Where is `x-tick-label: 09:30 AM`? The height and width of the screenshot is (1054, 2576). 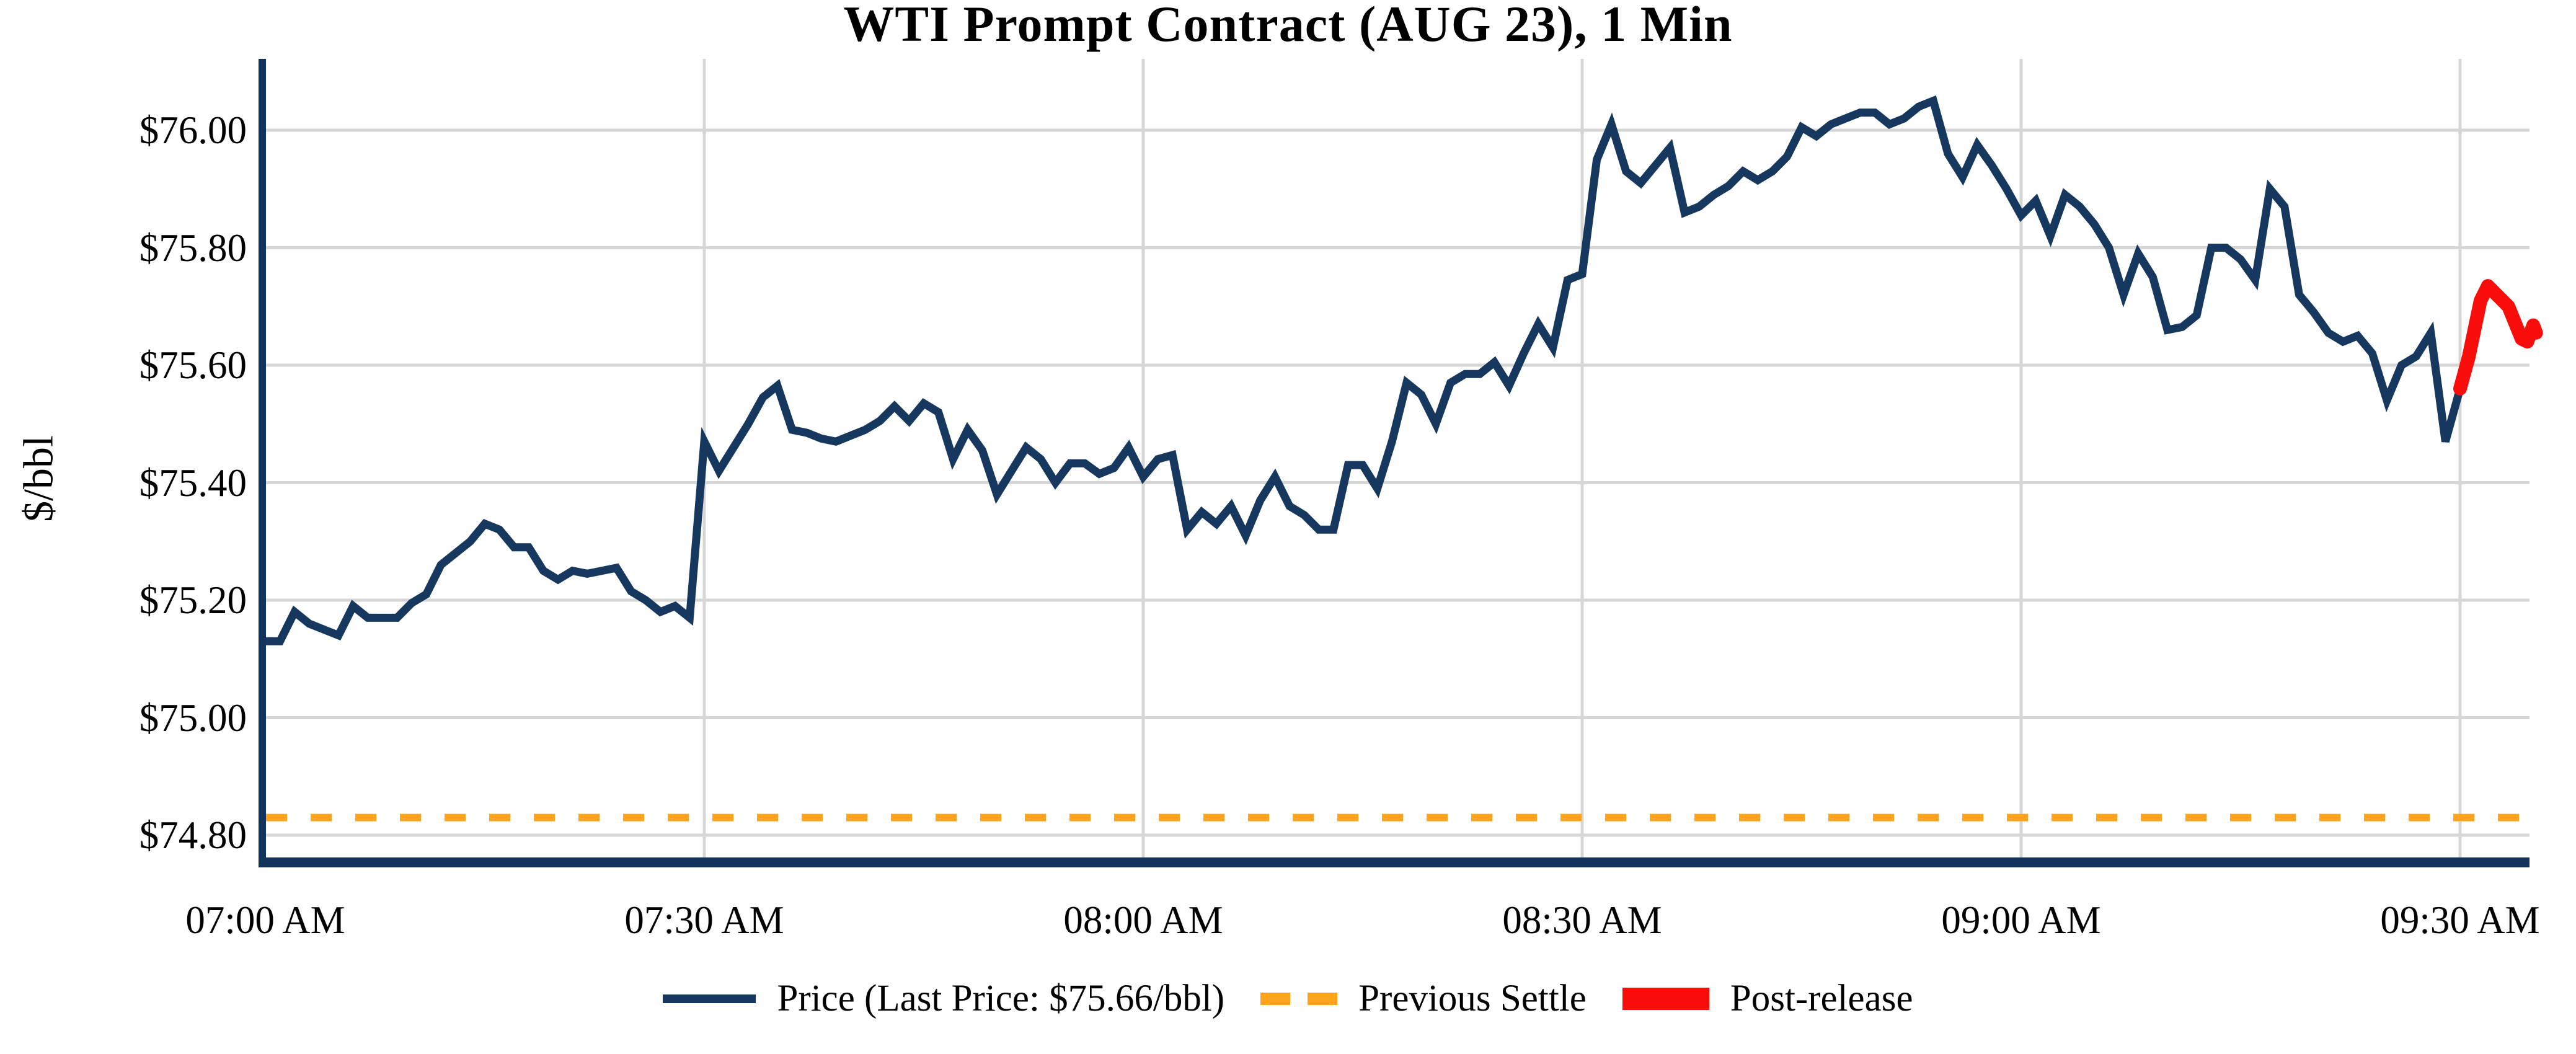
x-tick-label: 09:30 AM is located at coordinates (2460, 920).